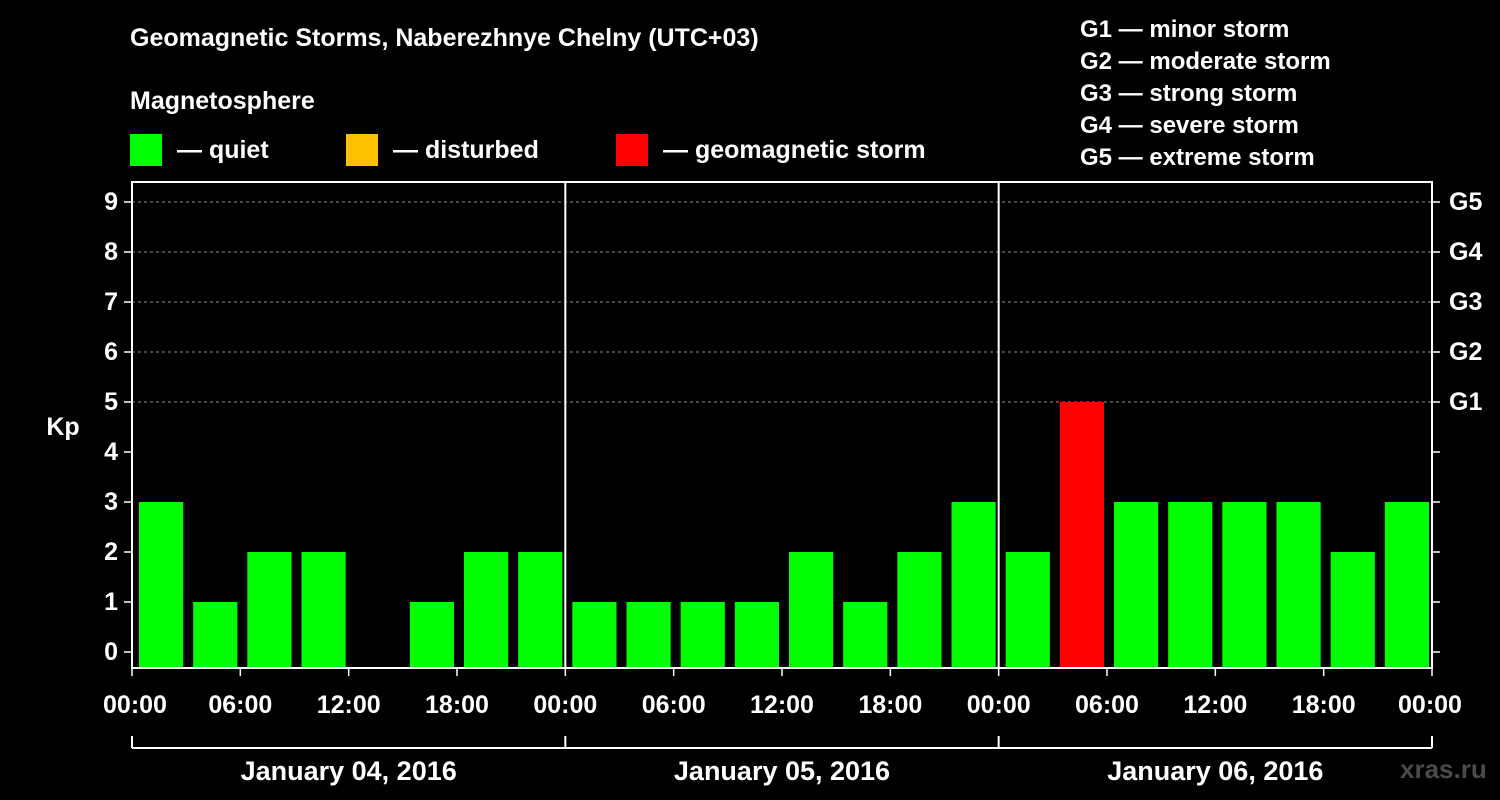  What do you see at coordinates (111, 352) in the screenshot?
I see `y-tick-label-6: 6` at bounding box center [111, 352].